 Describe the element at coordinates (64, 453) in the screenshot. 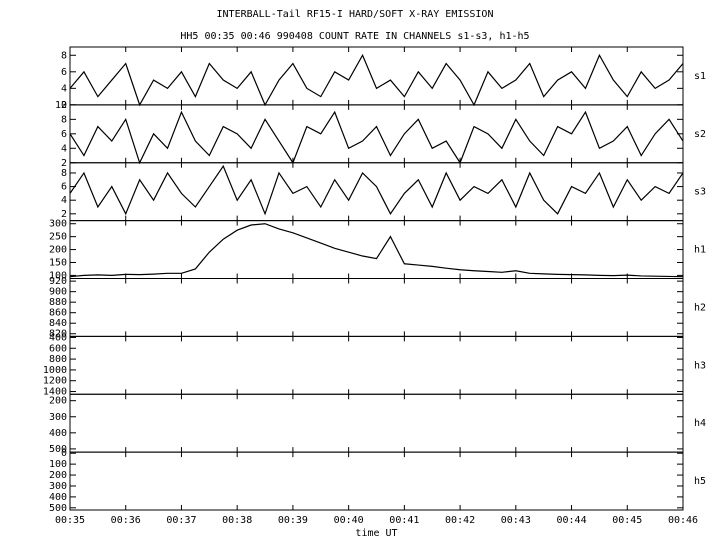

I see `y-tick-label: 0` at that location.